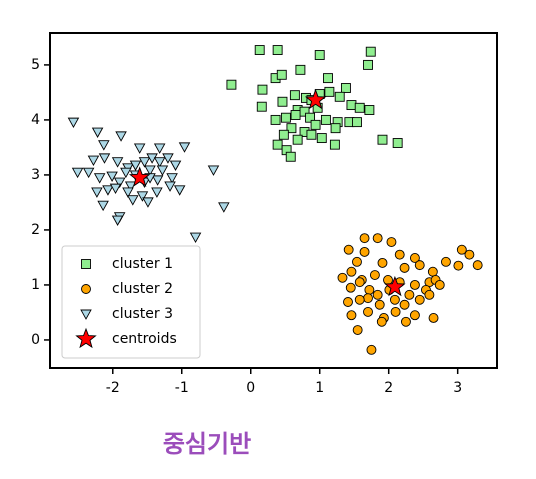  Describe the element at coordinates (35, 65) in the screenshot. I see `y-tick-label: 5` at that location.